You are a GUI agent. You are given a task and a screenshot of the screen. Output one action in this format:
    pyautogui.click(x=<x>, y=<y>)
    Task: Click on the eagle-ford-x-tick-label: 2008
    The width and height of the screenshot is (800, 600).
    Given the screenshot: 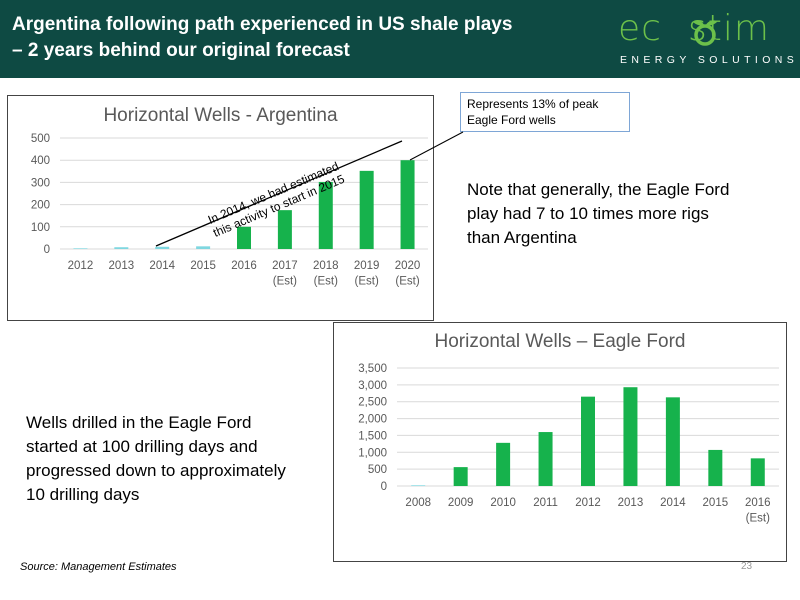 What is the action you would take?
    pyautogui.click(x=418, y=503)
    